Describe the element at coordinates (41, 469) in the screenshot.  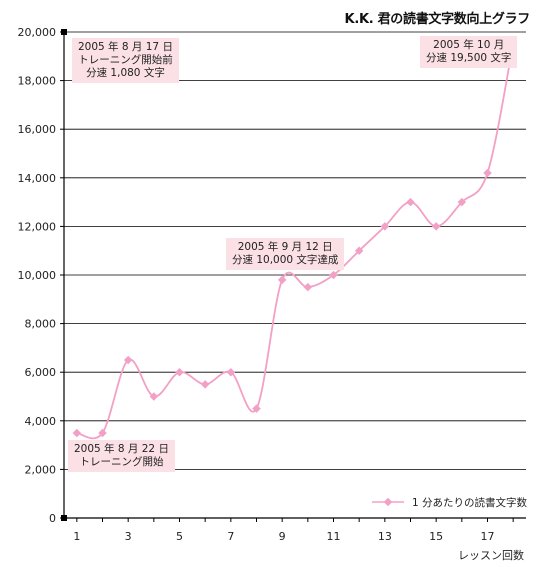
I see `y-tick-label: 2,000` at that location.